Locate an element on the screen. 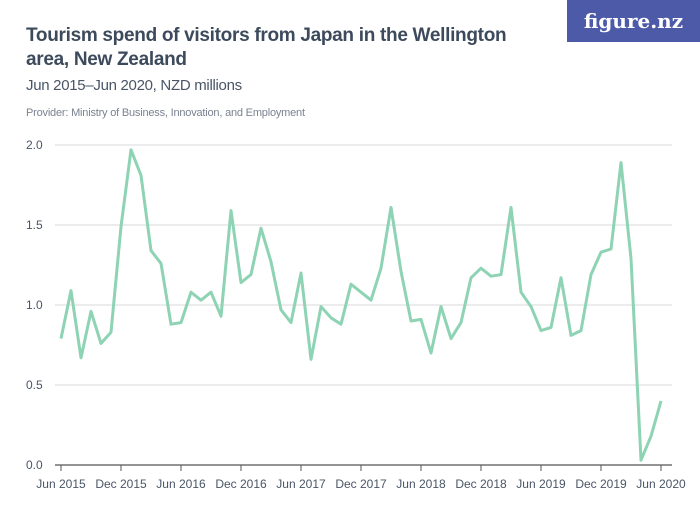 The image size is (700, 525). x-tick-label: Jun 2020 is located at coordinates (661, 484).